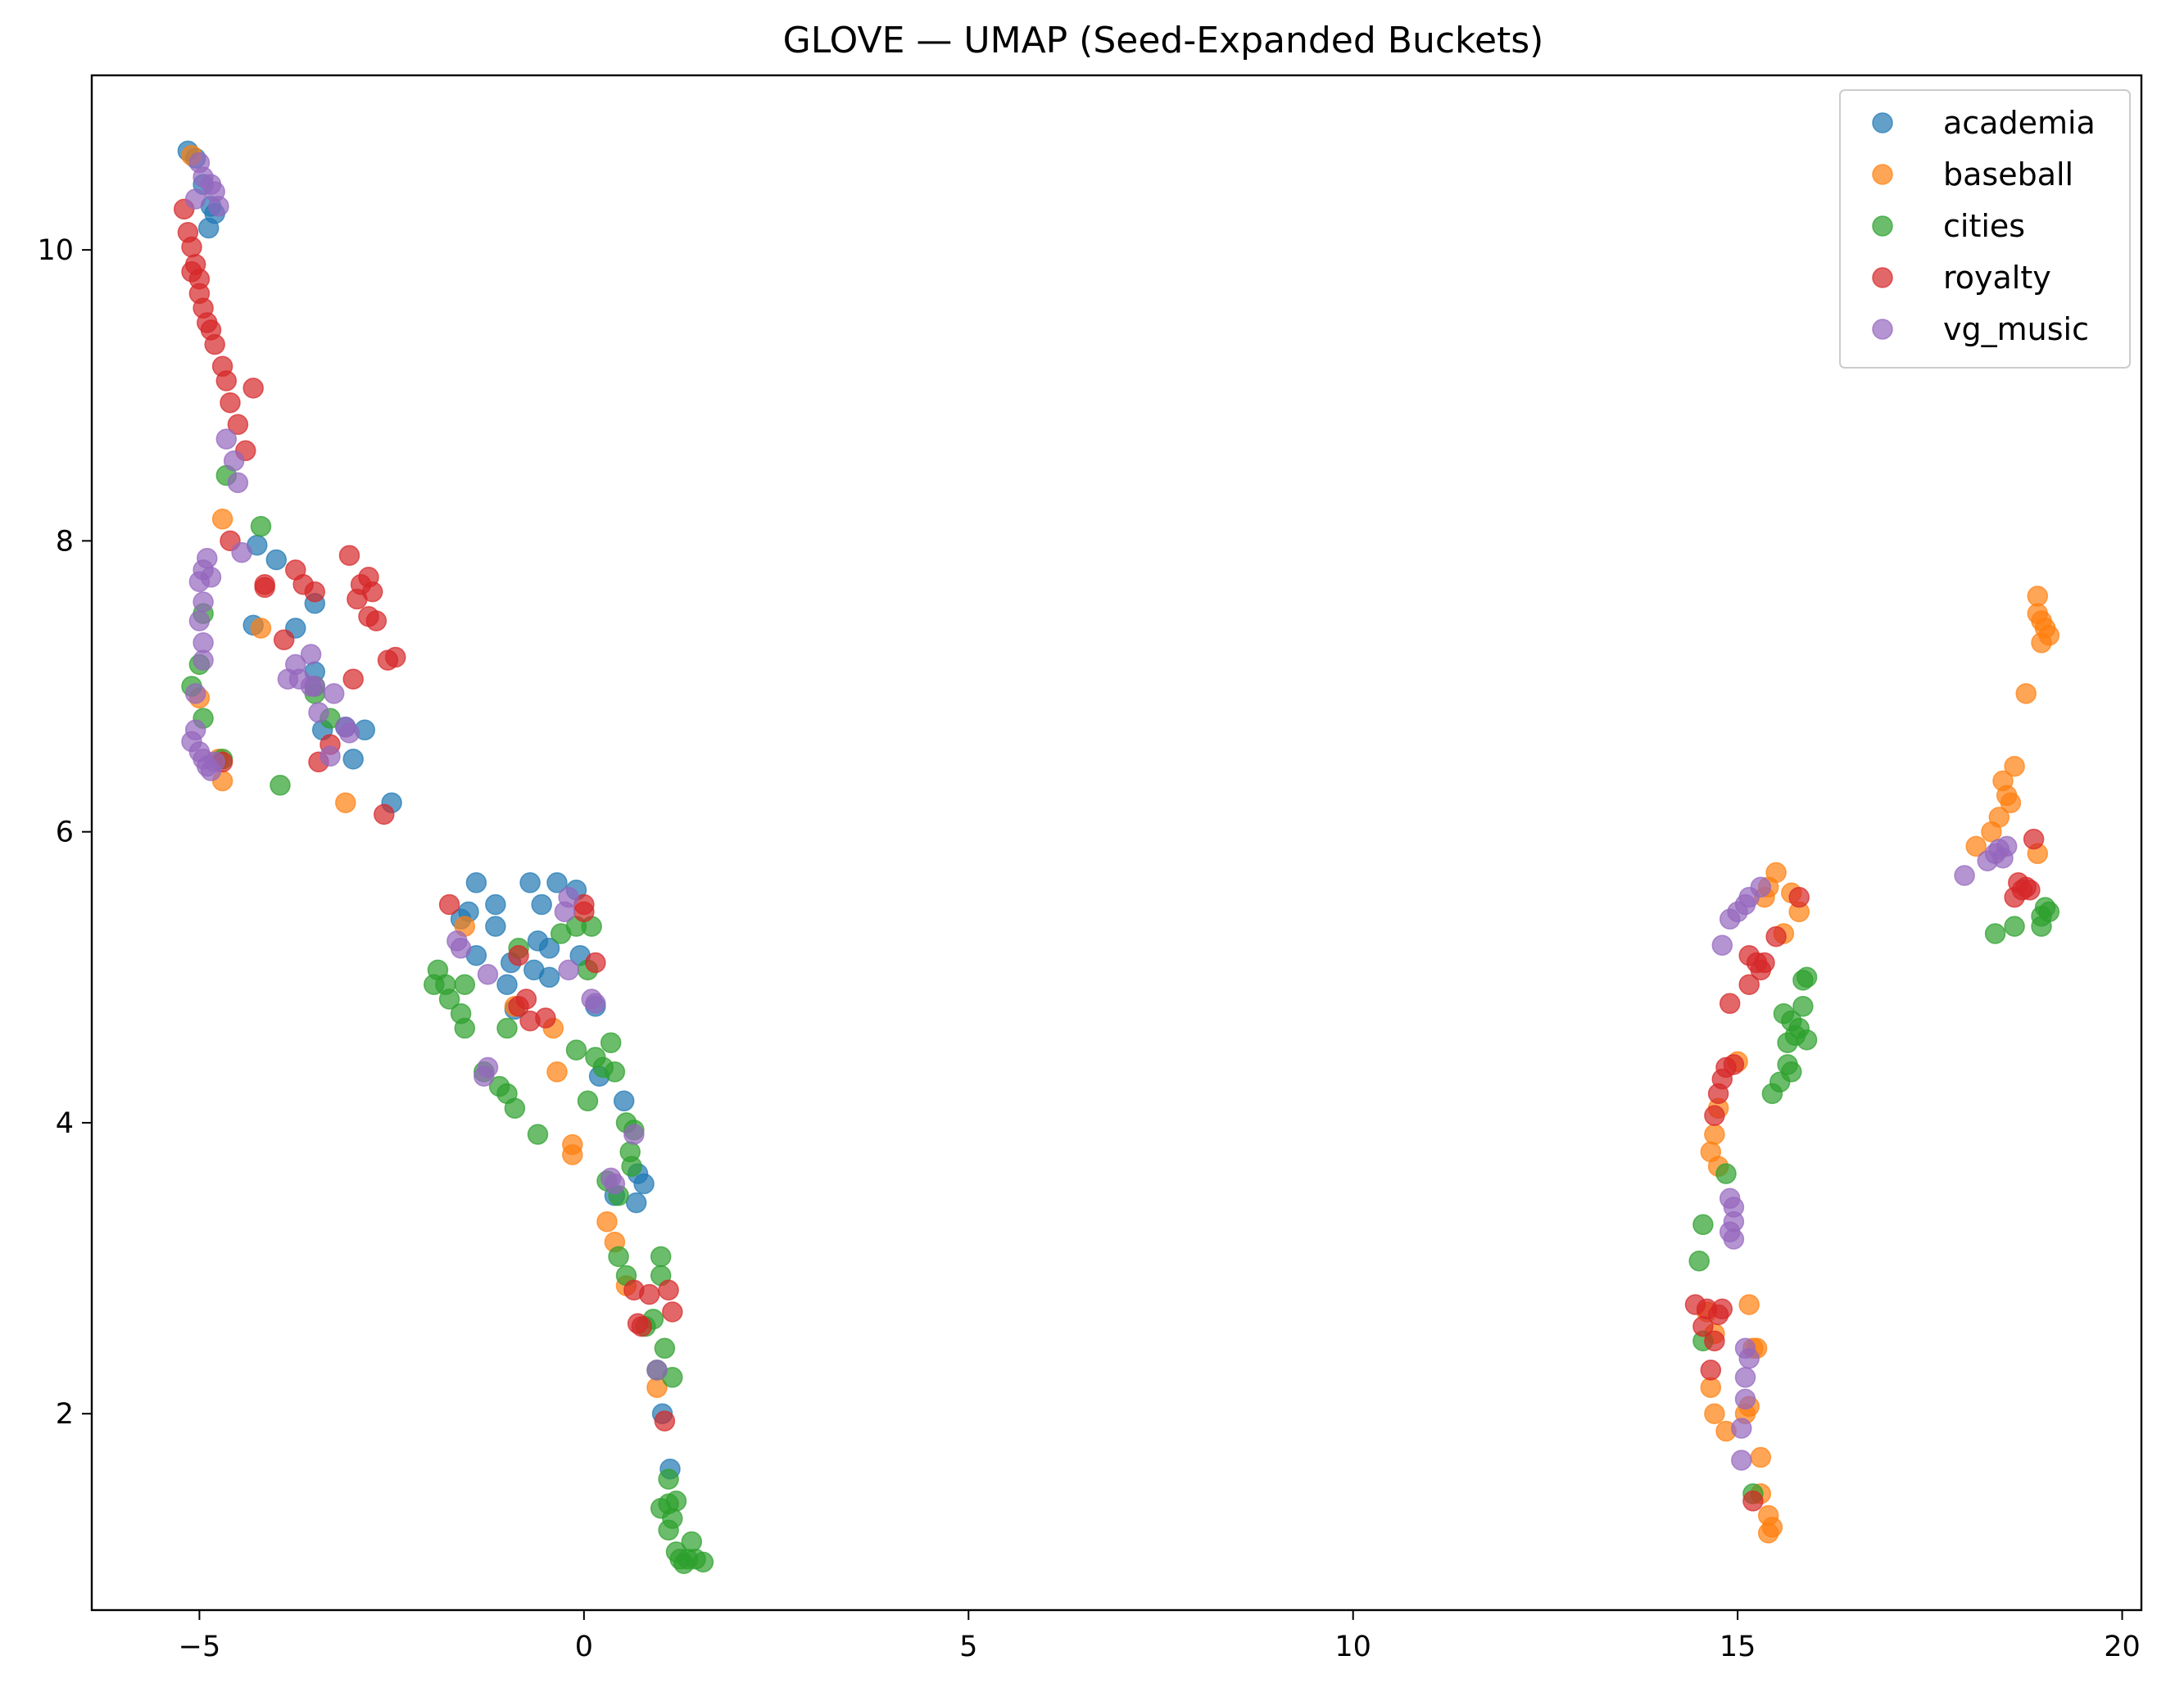 Image resolution: width=2184 pixels, height=1692 pixels. What do you see at coordinates (55, 250) in the screenshot?
I see `y-tick-label: 10` at bounding box center [55, 250].